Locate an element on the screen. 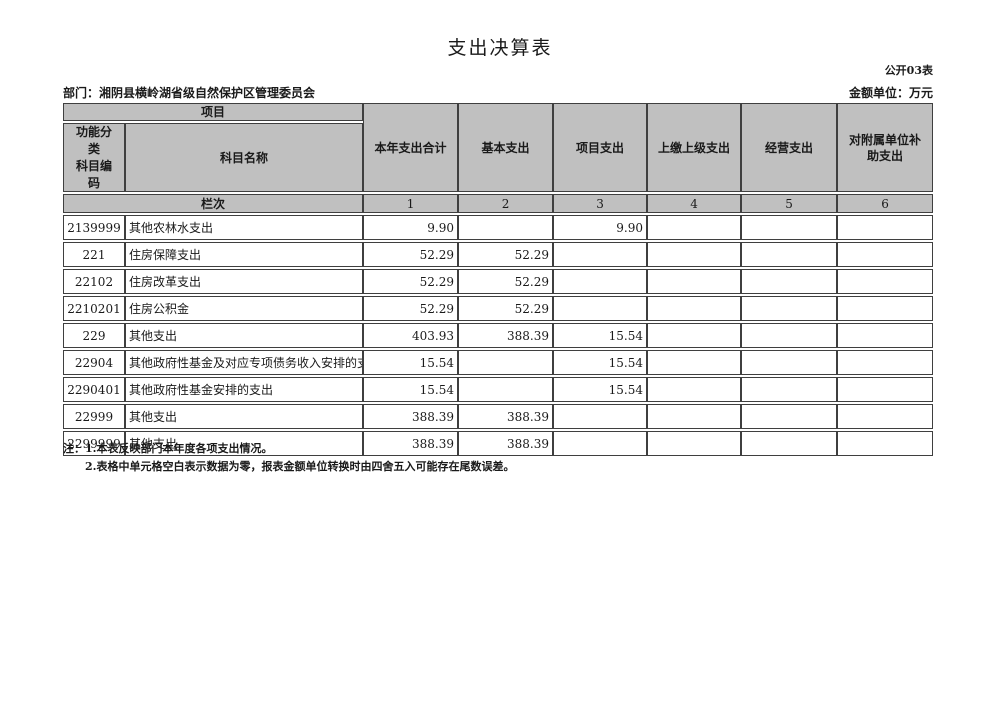  department-label: 部门：湘阴县横岭湖省级自然保护区管理委员会 is located at coordinates (189, 93).